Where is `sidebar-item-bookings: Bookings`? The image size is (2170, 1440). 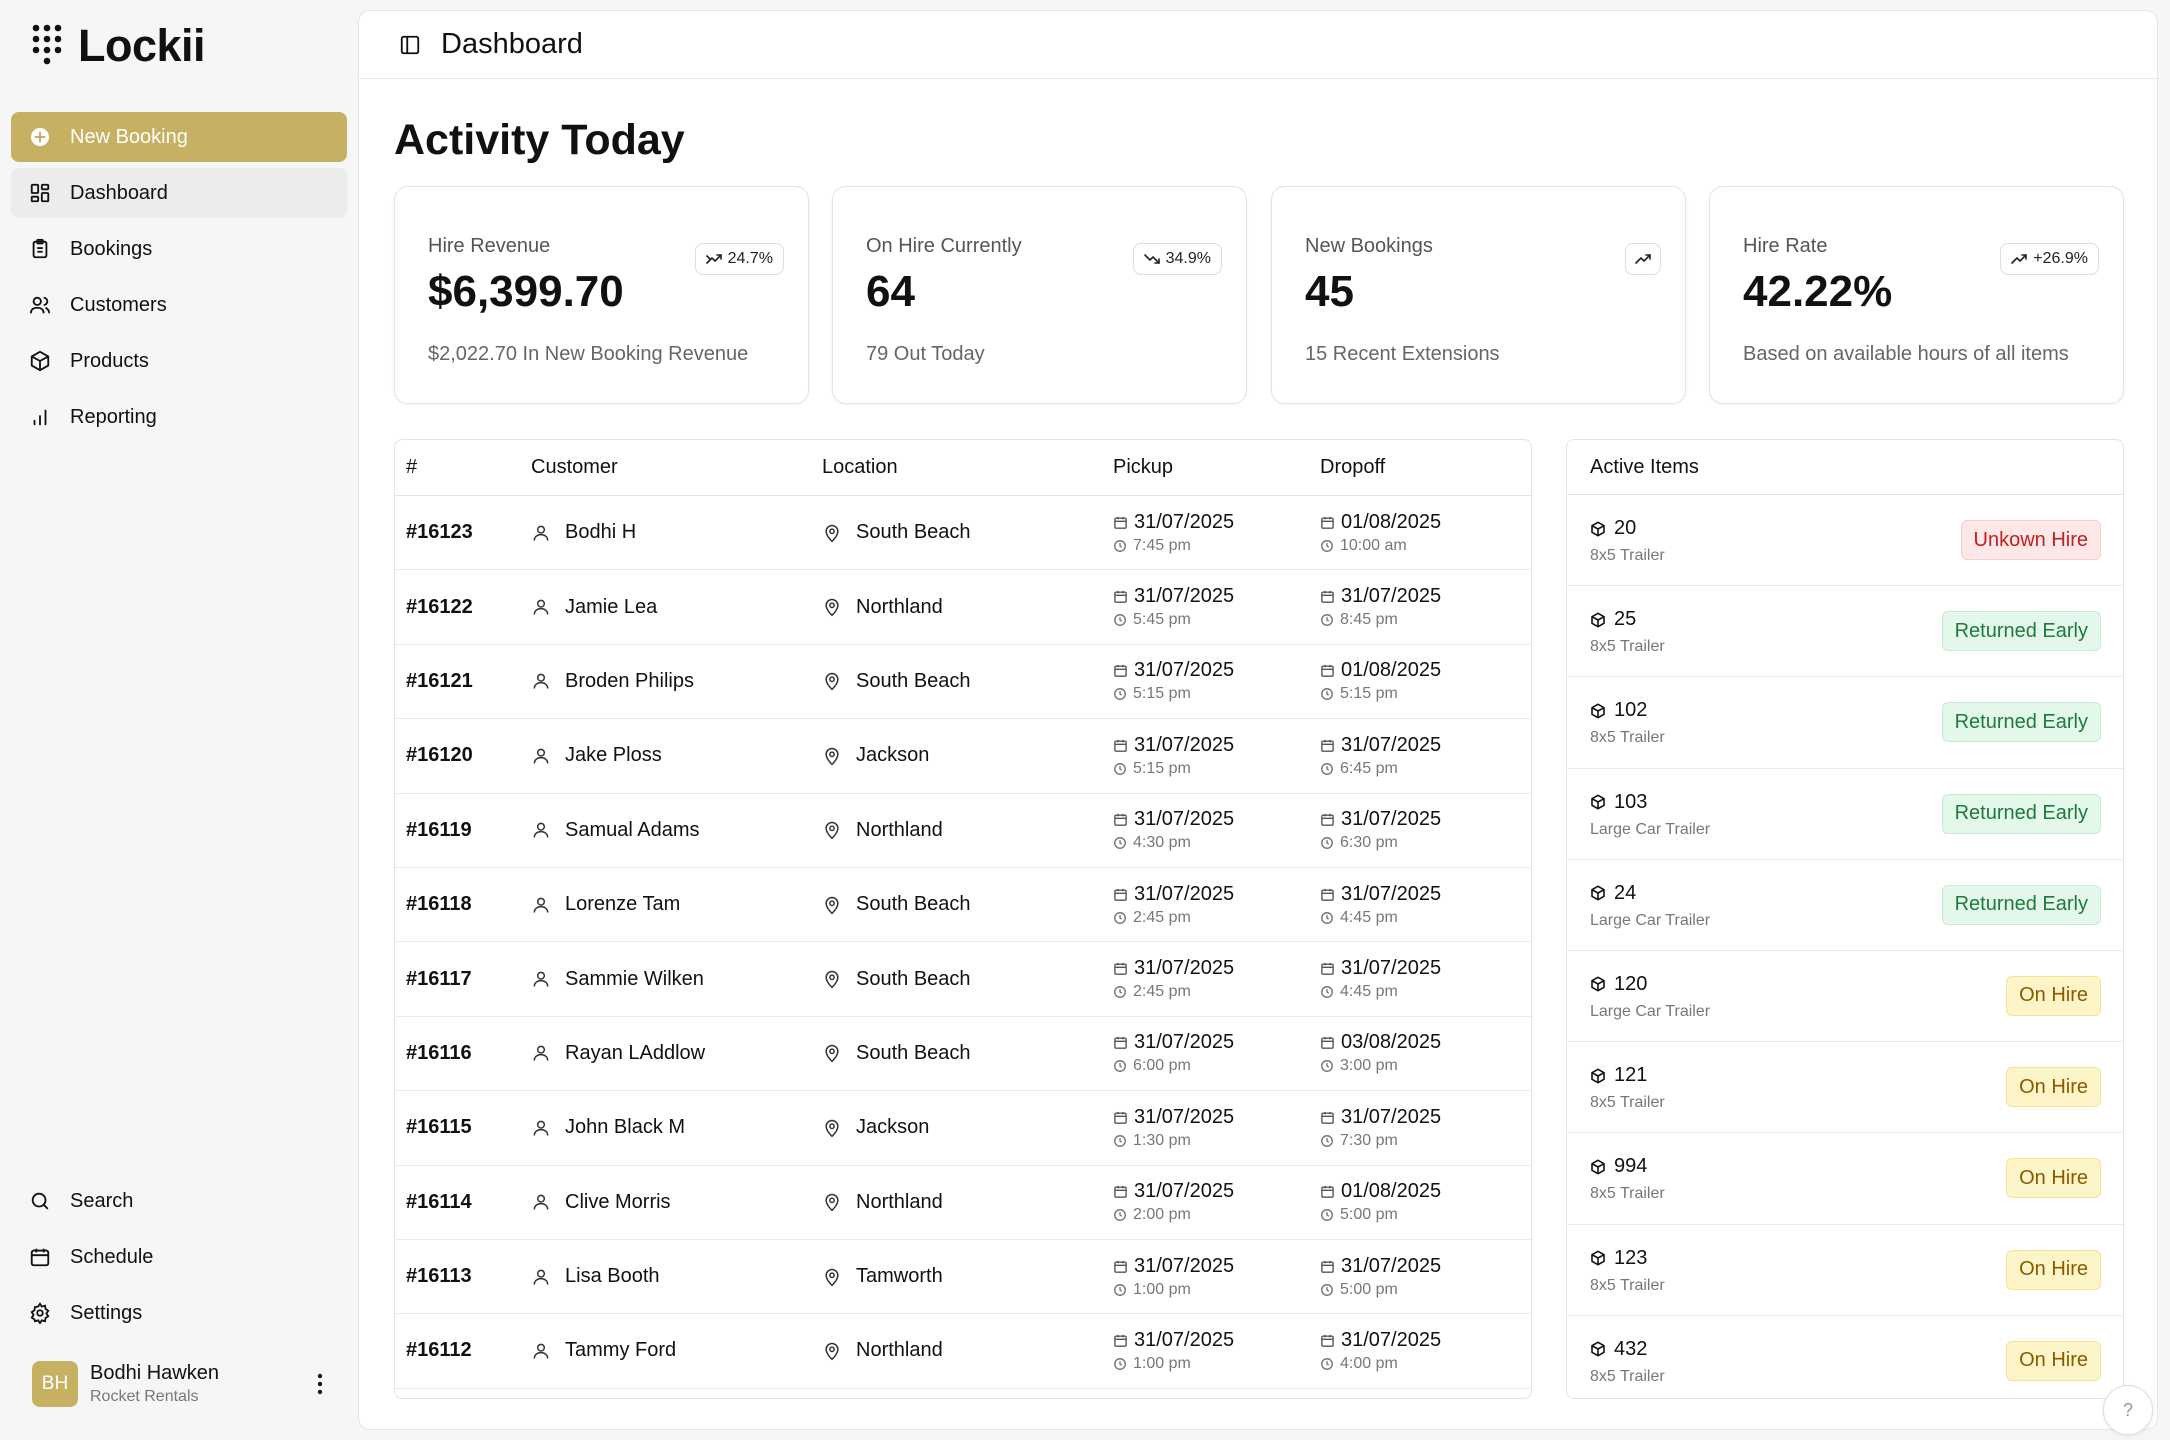 sidebar-item-bookings: Bookings is located at coordinates (179, 249).